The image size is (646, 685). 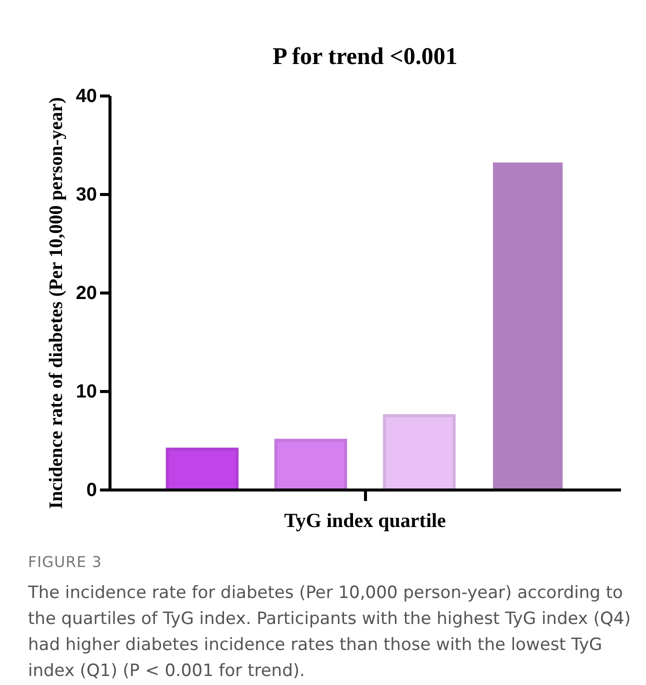 I want to click on y-axis-title: Incidence rate of diabetes (Per 10,000 person-year), so click(x=56, y=303).